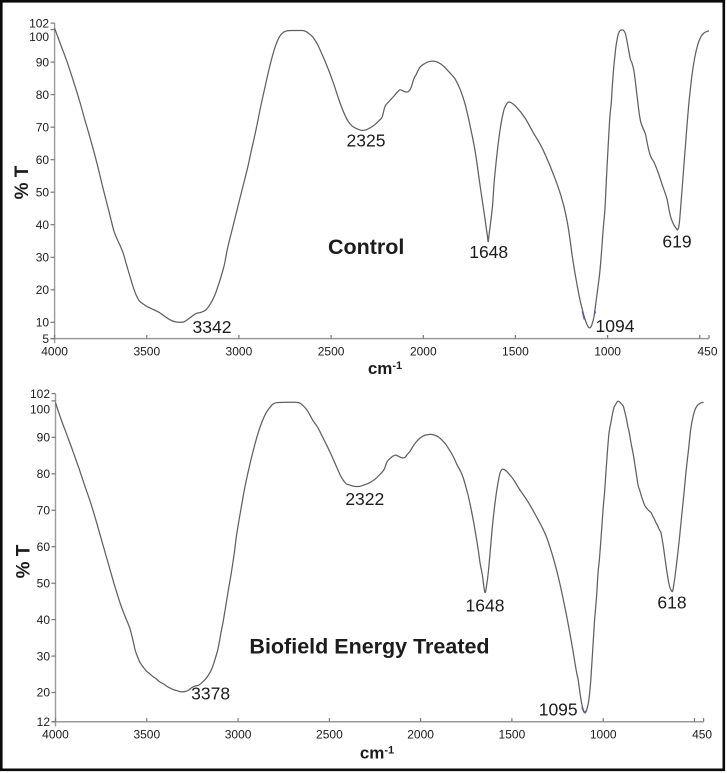  Describe the element at coordinates (45, 339) in the screenshot. I see `svg-text: 5` at that location.